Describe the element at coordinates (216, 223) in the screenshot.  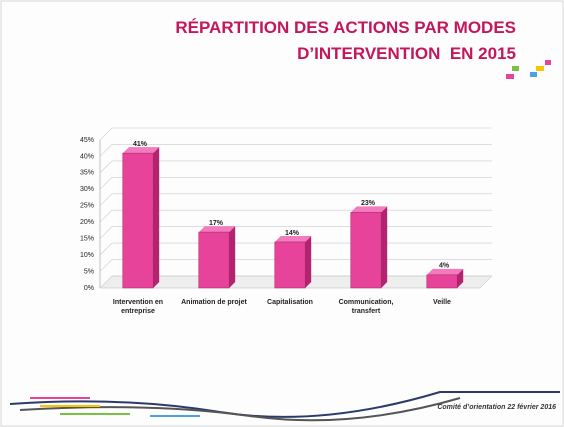
I see `value-label: 17%` at that location.